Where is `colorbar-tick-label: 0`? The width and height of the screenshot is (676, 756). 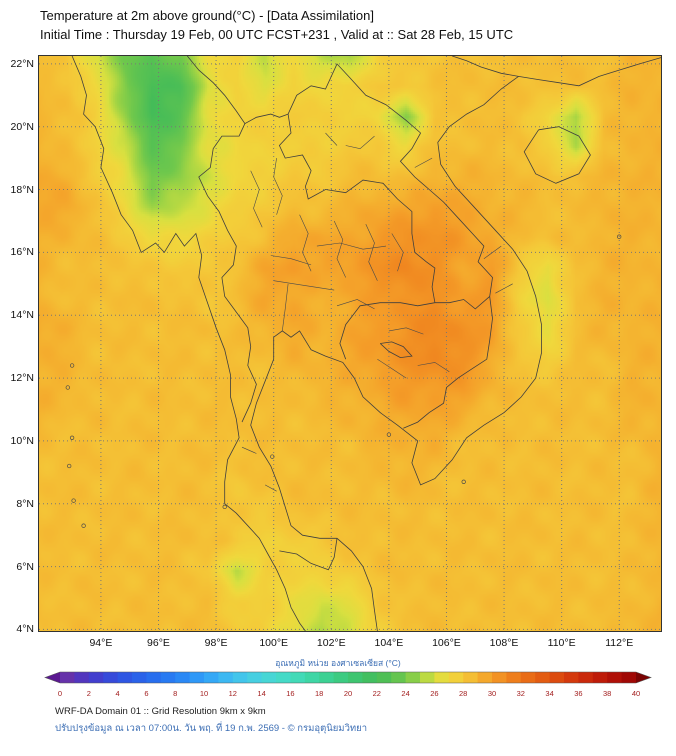
colorbar-tick-label: 0 is located at coordinates (60, 693).